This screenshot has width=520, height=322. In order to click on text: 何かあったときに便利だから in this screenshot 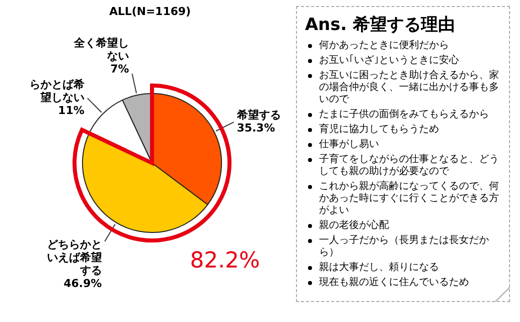, I will do `click(384, 46)`.